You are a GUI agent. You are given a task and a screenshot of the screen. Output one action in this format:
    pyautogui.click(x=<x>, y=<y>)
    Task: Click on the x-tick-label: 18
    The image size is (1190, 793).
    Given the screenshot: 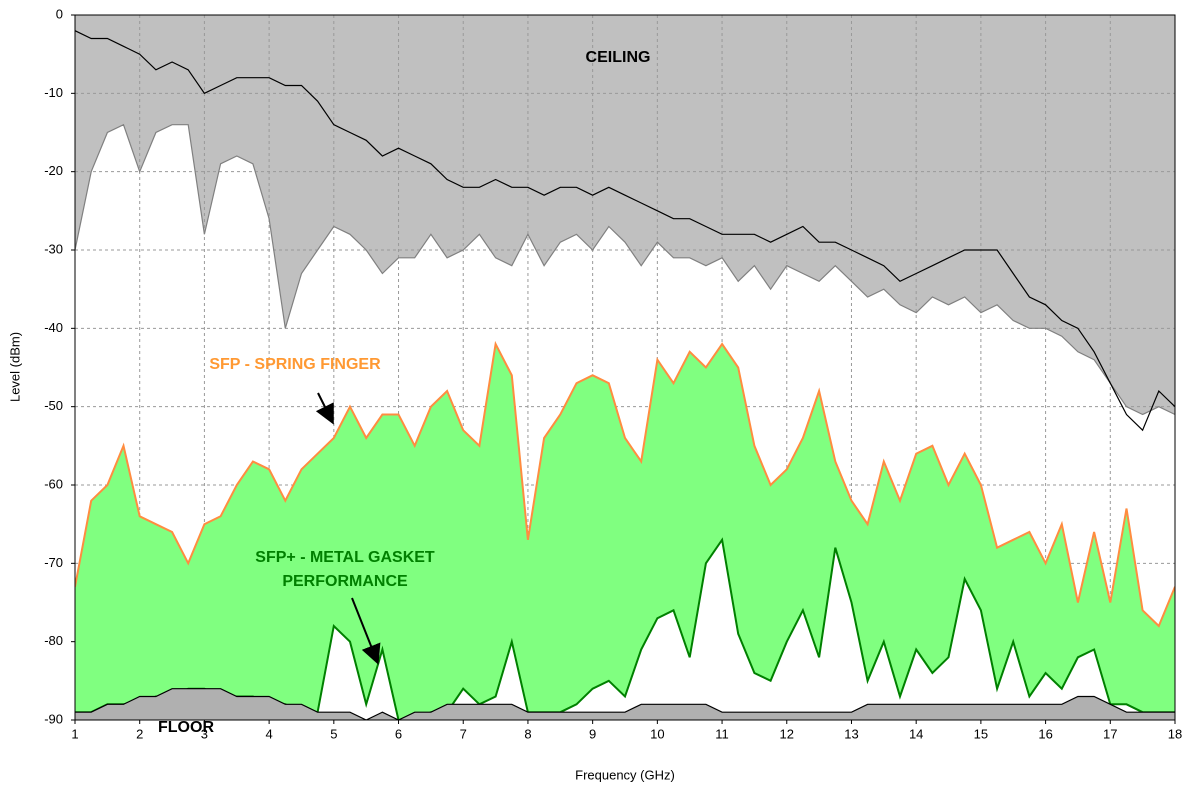 What is the action you would take?
    pyautogui.click(x=1175, y=733)
    